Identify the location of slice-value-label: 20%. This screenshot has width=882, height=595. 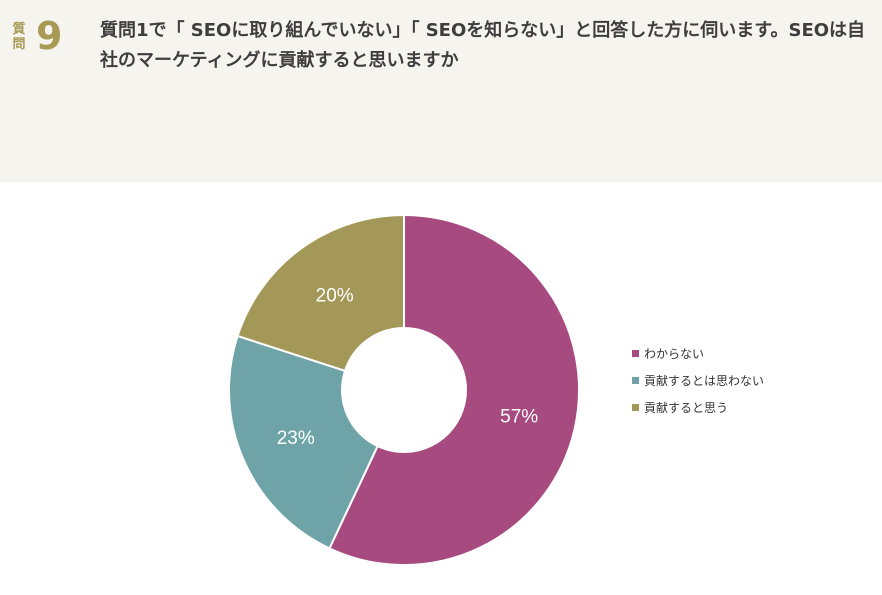
(335, 296).